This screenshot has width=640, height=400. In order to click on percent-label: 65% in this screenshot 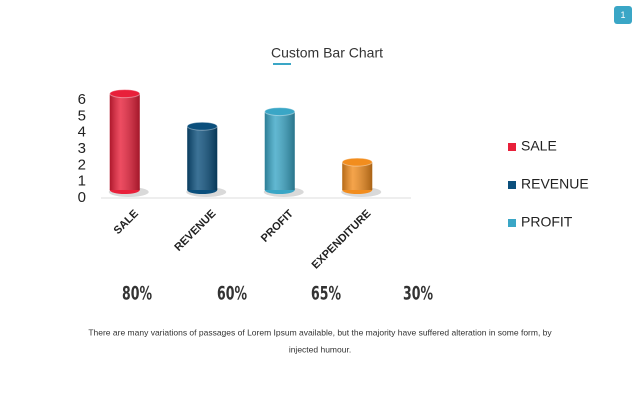, I will do `click(326, 294)`.